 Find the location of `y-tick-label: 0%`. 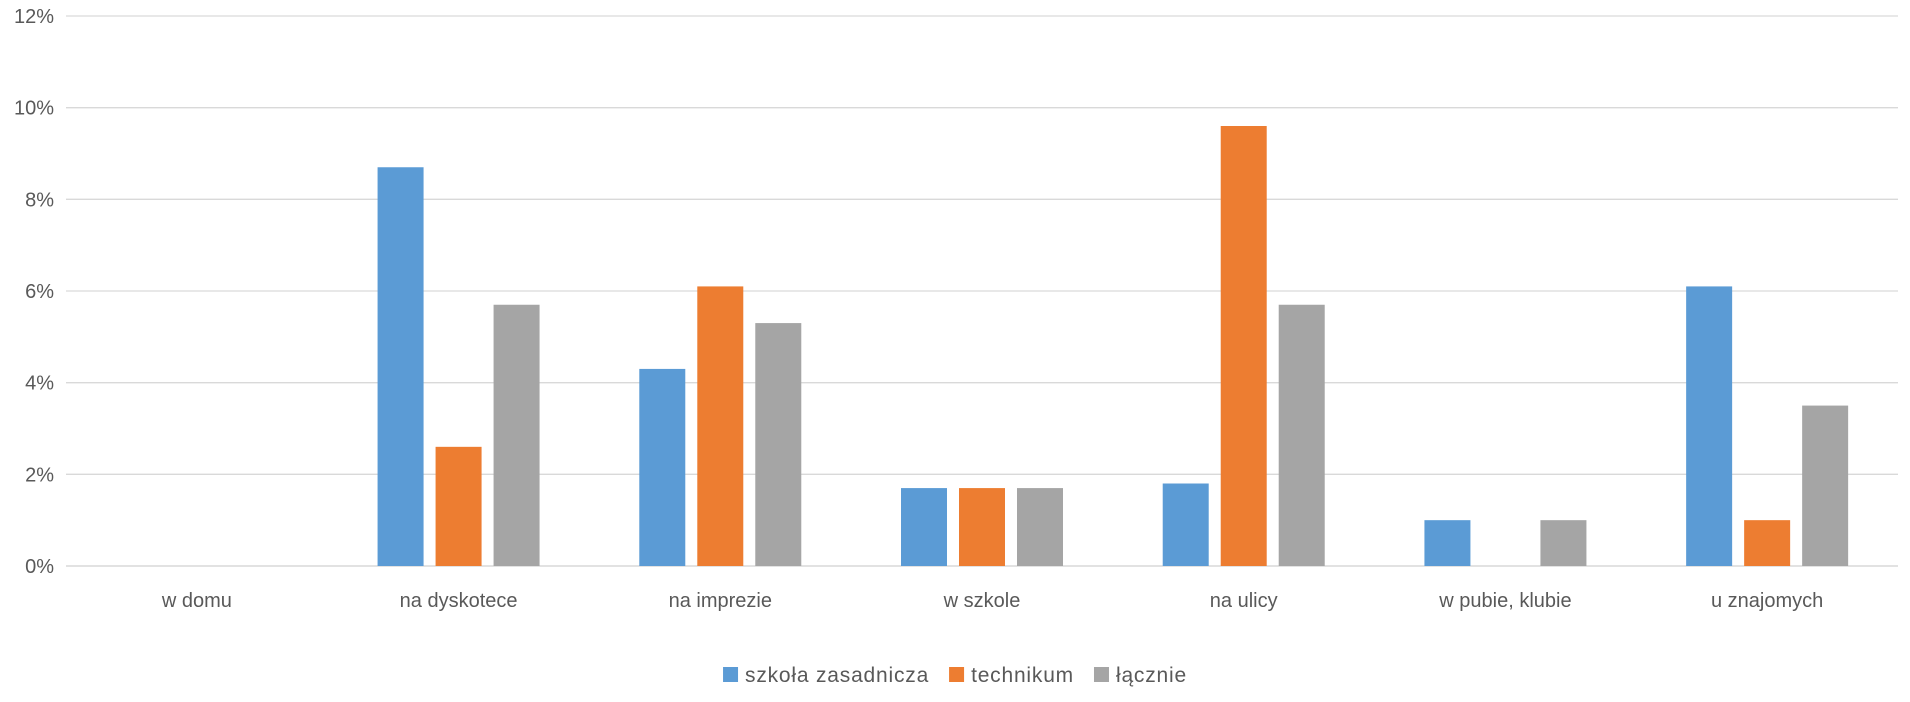

y-tick-label: 0% is located at coordinates (39, 567).